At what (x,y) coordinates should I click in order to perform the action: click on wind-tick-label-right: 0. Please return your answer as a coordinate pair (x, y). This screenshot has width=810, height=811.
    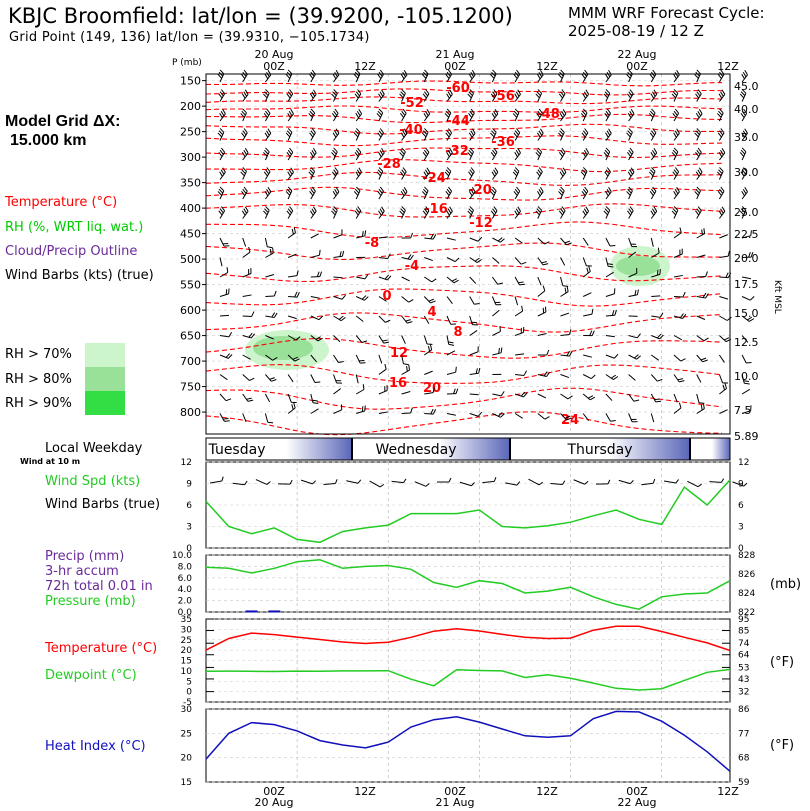
    Looking at the image, I should click on (741, 549).